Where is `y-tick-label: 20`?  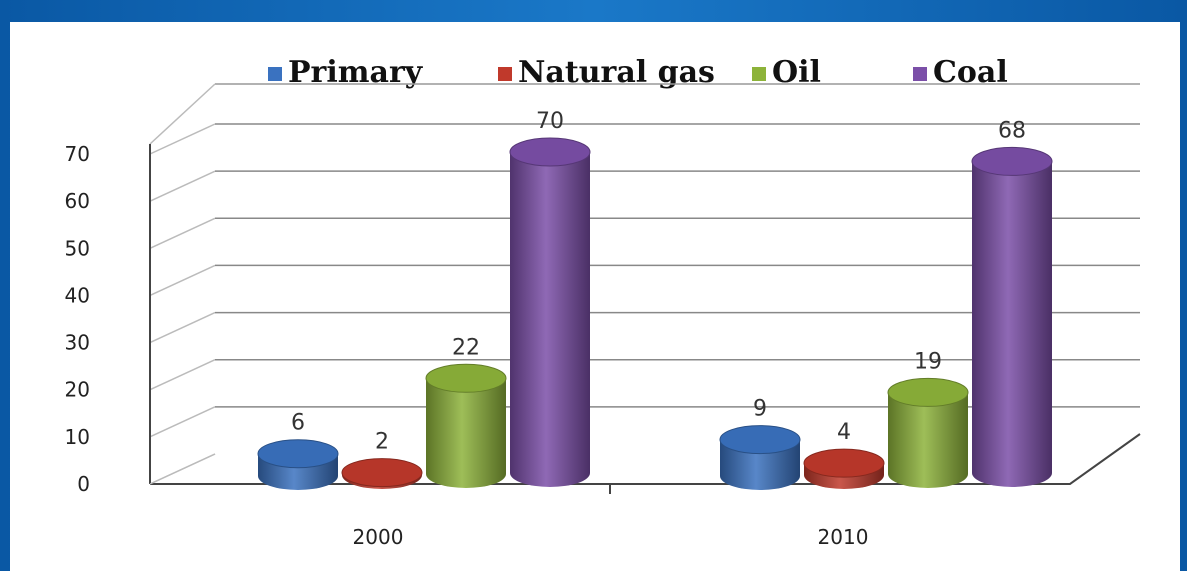
y-tick-label: 20 is located at coordinates (77, 390).